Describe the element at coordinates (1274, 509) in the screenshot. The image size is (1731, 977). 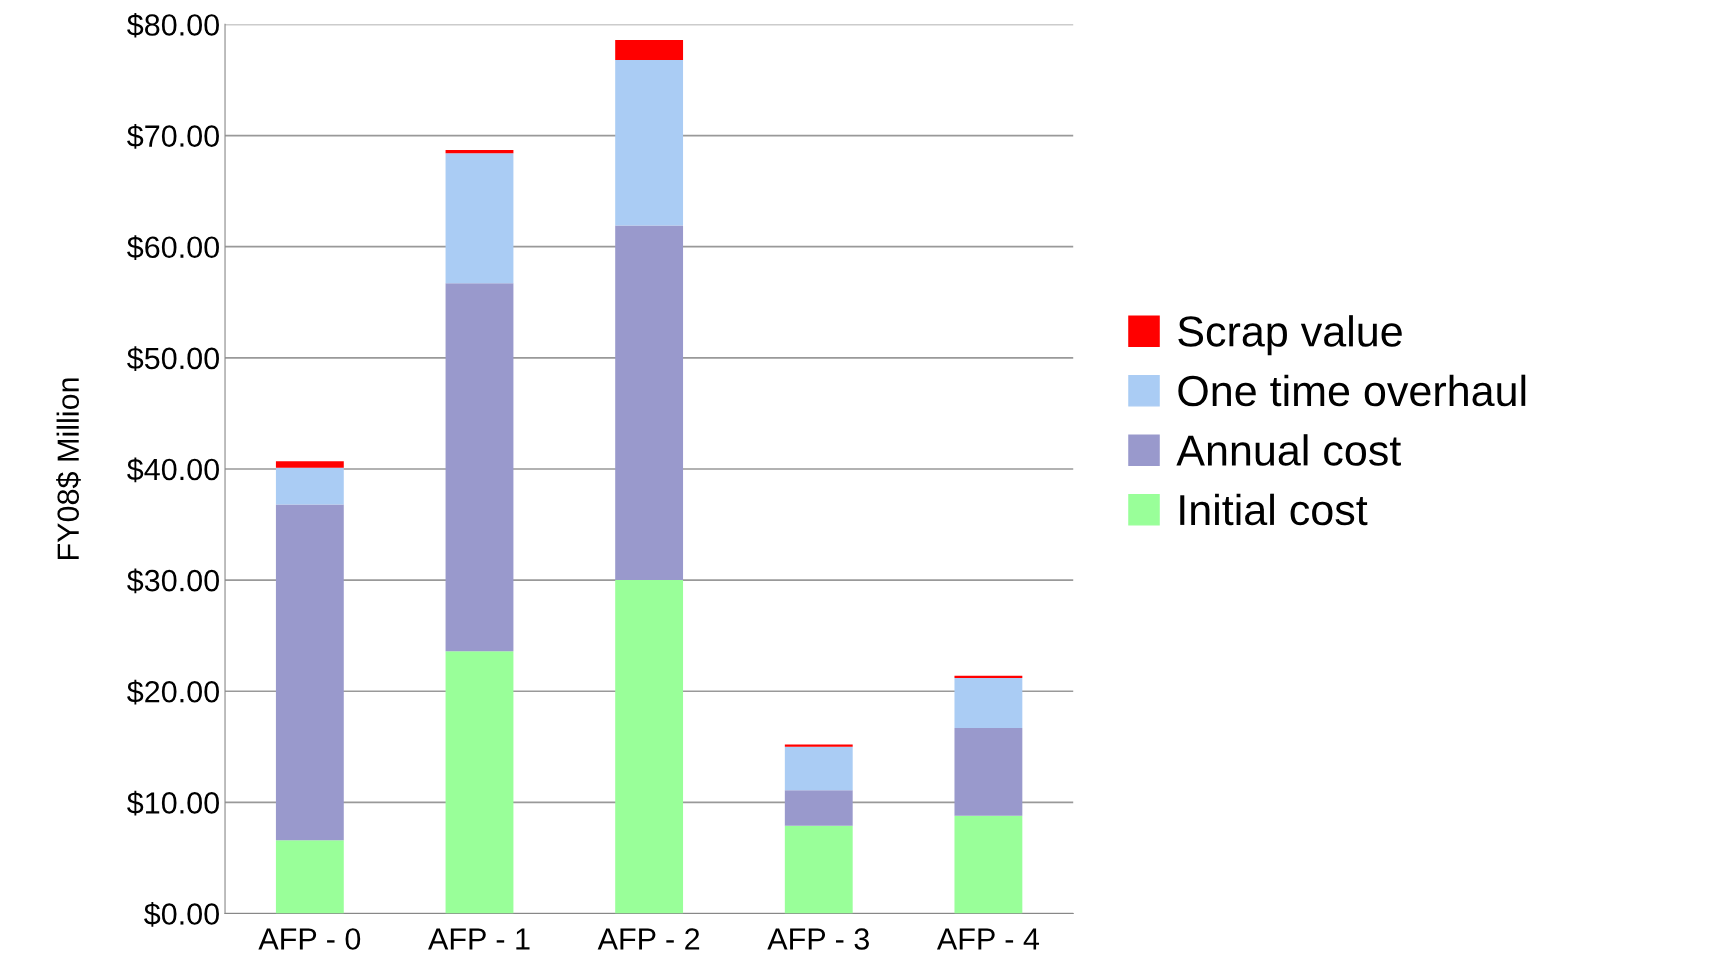
I see `legend-label: Initial cost` at that location.